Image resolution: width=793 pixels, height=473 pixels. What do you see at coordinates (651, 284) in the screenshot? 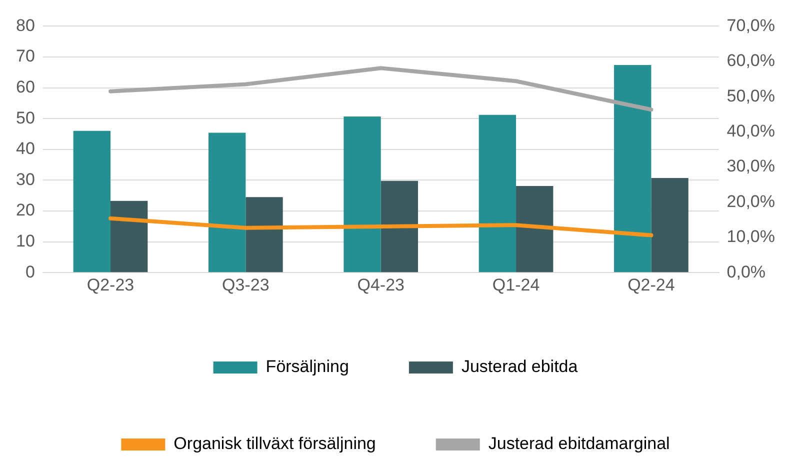
I see `x-tick-label: Q2-24` at bounding box center [651, 284].